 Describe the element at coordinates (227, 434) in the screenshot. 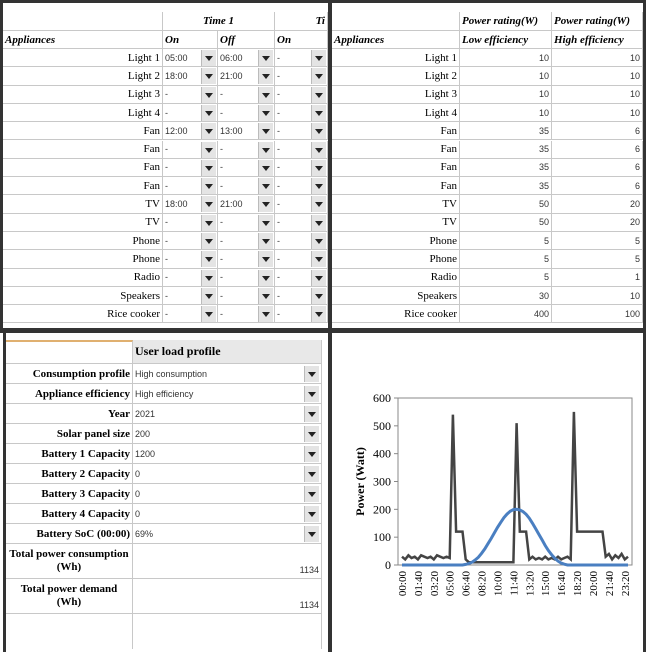

I see `field-value: 200` at that location.